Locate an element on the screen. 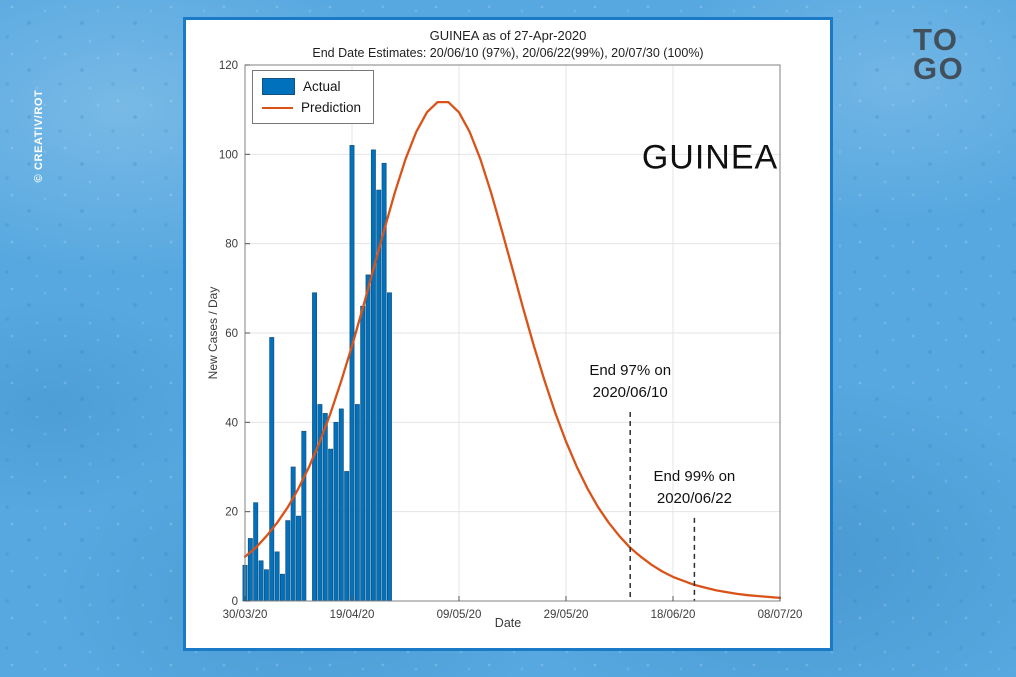 This screenshot has width=1016, height=677. legend-prediction-label: Prediction is located at coordinates (331, 107).